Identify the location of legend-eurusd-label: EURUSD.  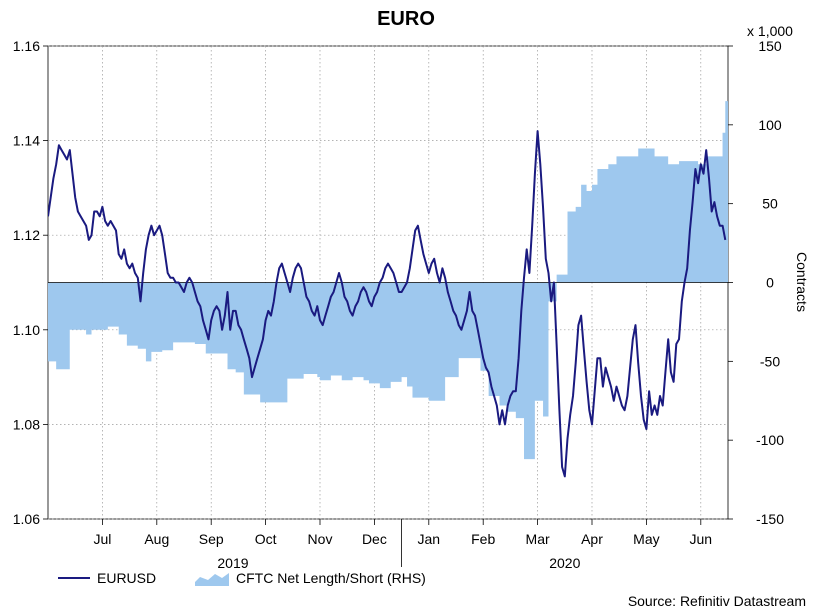
(126, 578).